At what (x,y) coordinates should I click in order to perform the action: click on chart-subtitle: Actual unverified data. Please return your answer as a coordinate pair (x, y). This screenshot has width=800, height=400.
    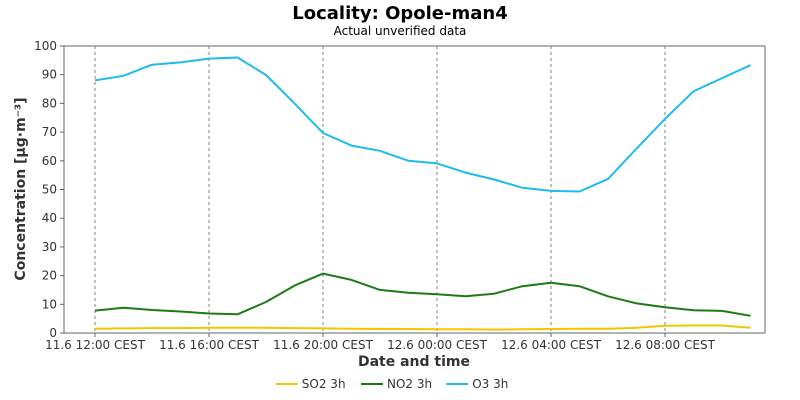
    Looking at the image, I should click on (400, 31).